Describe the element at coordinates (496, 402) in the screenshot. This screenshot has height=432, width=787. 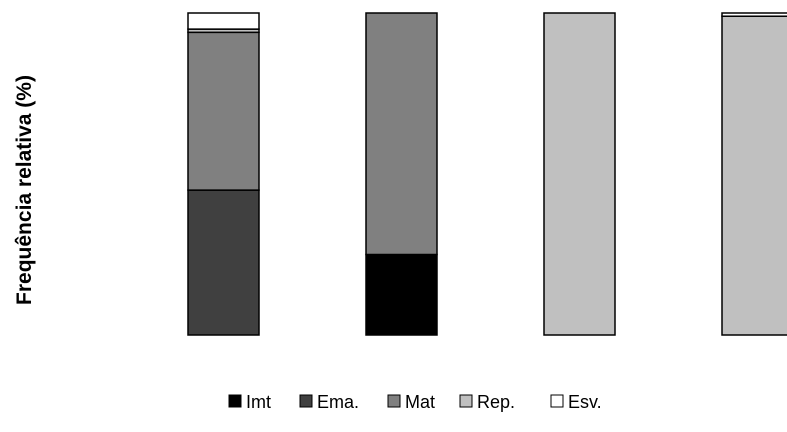
I see `legend-label-rep: Rep.` at that location.